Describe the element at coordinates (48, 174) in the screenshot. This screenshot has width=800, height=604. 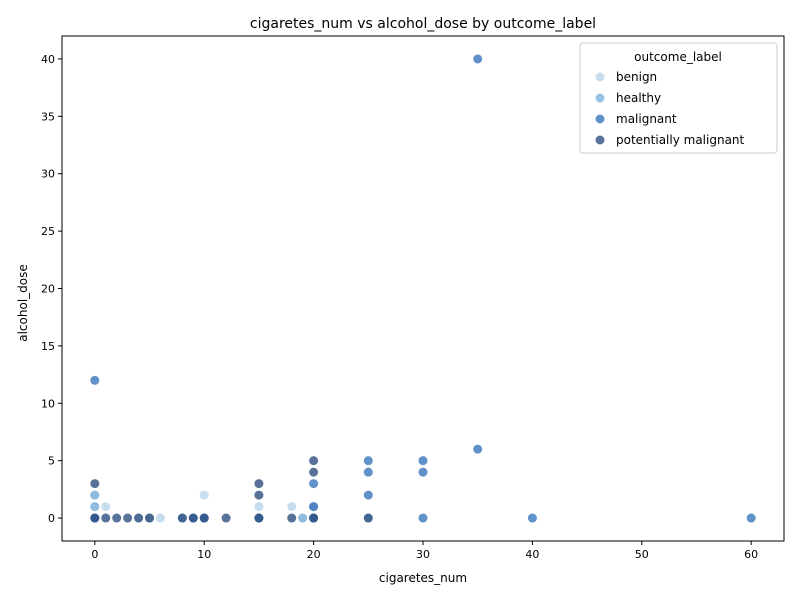
I see `y-tick-label: 30` at that location.